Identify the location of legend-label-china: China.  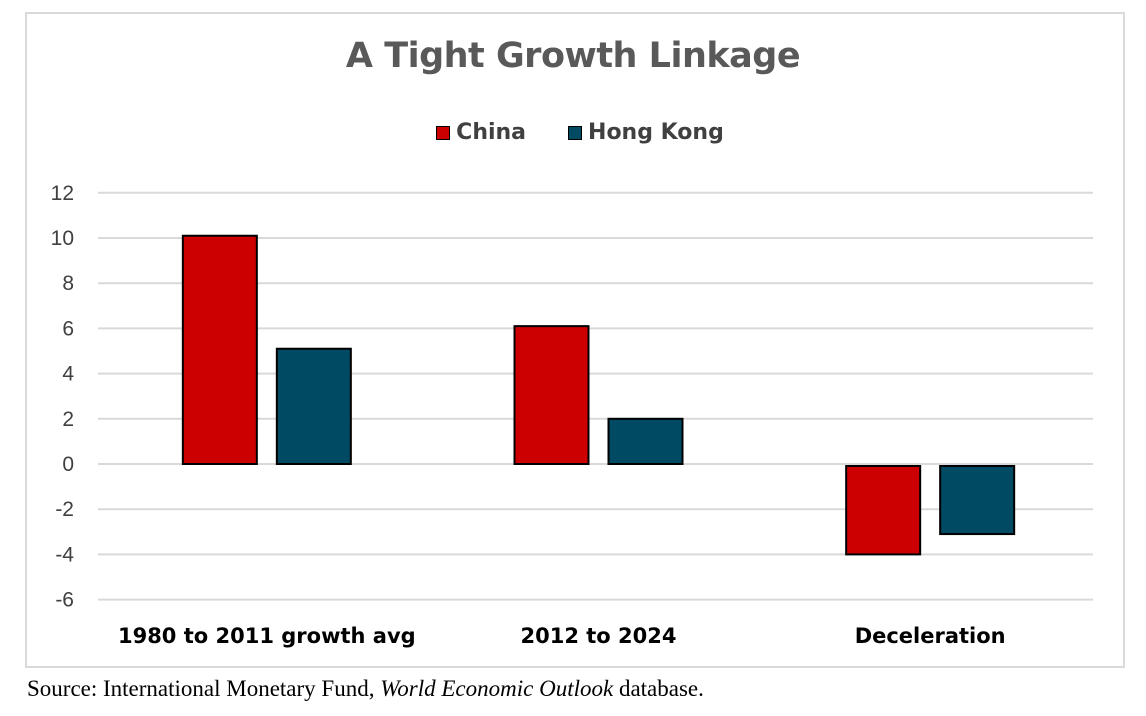
(491, 132).